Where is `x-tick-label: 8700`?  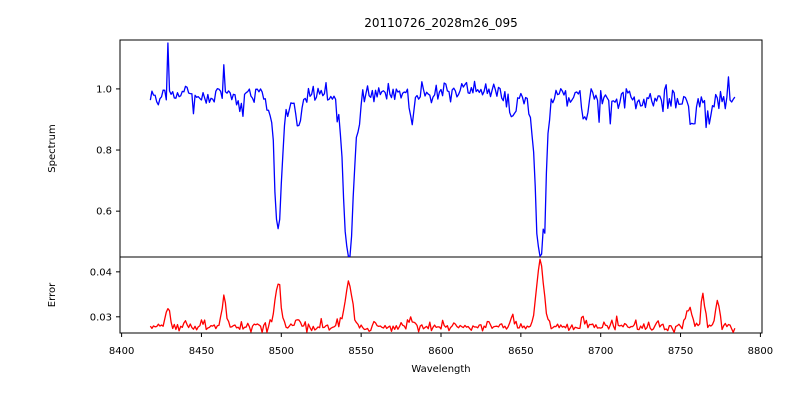
x-tick-label: 8700 is located at coordinates (600, 351).